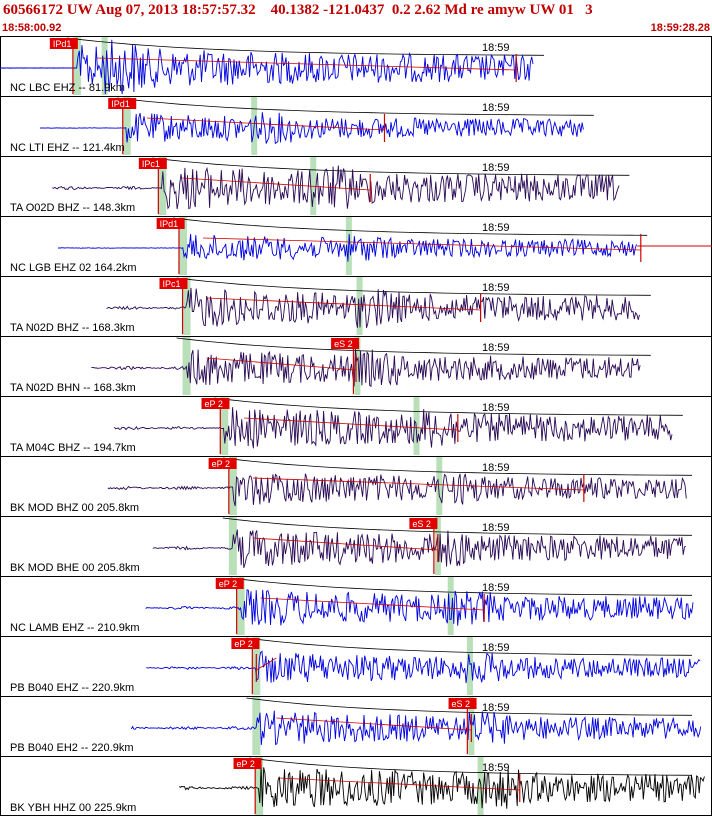 This screenshot has height=818, width=712. I want to click on station-label: NC LGB EHZ 02 164.2km, so click(73, 268).